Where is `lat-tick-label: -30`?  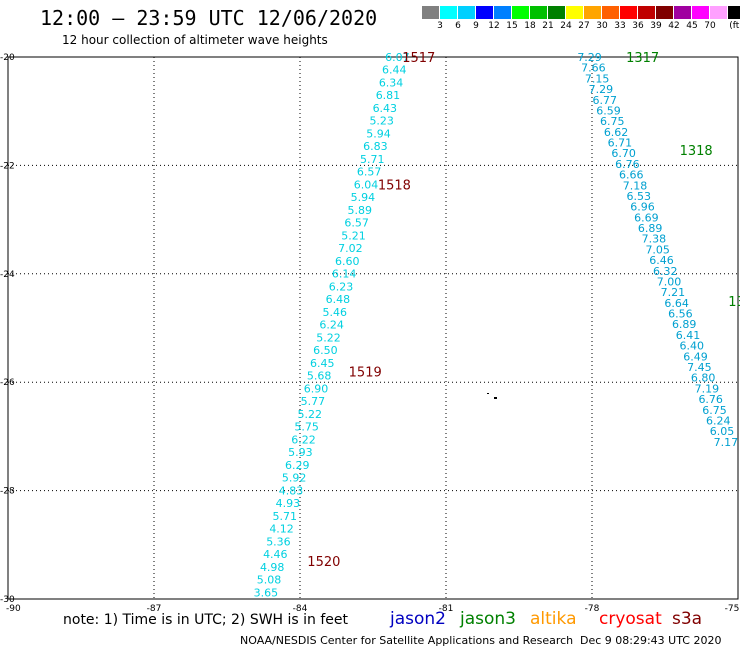
lat-tick-label: -30 is located at coordinates (7, 600).